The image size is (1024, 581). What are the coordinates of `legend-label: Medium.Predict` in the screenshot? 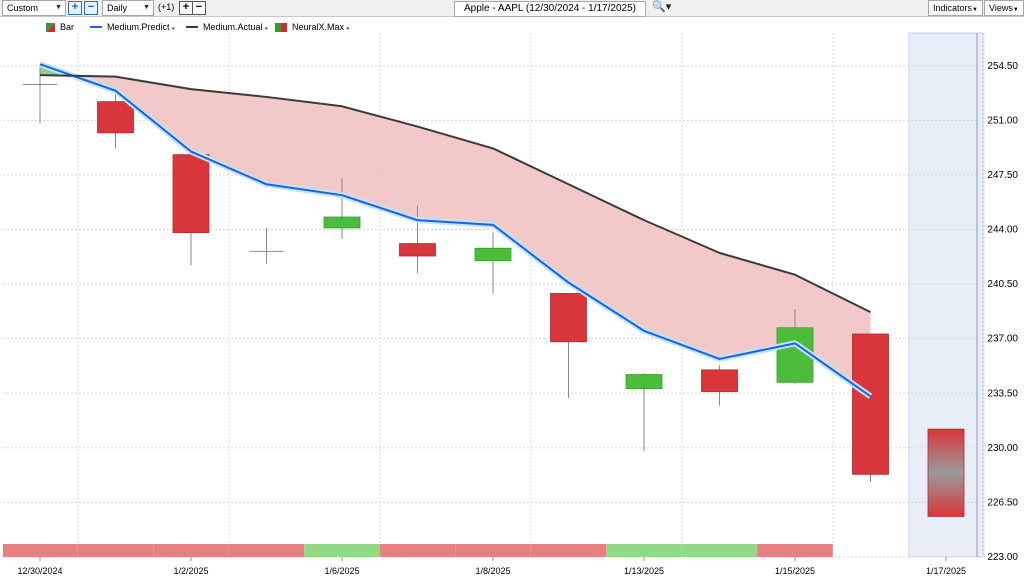 It's located at (138, 27).